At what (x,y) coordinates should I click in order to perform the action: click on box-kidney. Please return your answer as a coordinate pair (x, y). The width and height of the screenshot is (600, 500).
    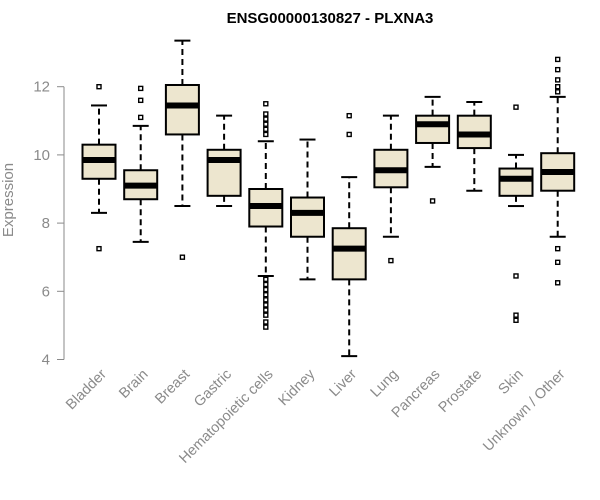
    Looking at the image, I should click on (307, 209).